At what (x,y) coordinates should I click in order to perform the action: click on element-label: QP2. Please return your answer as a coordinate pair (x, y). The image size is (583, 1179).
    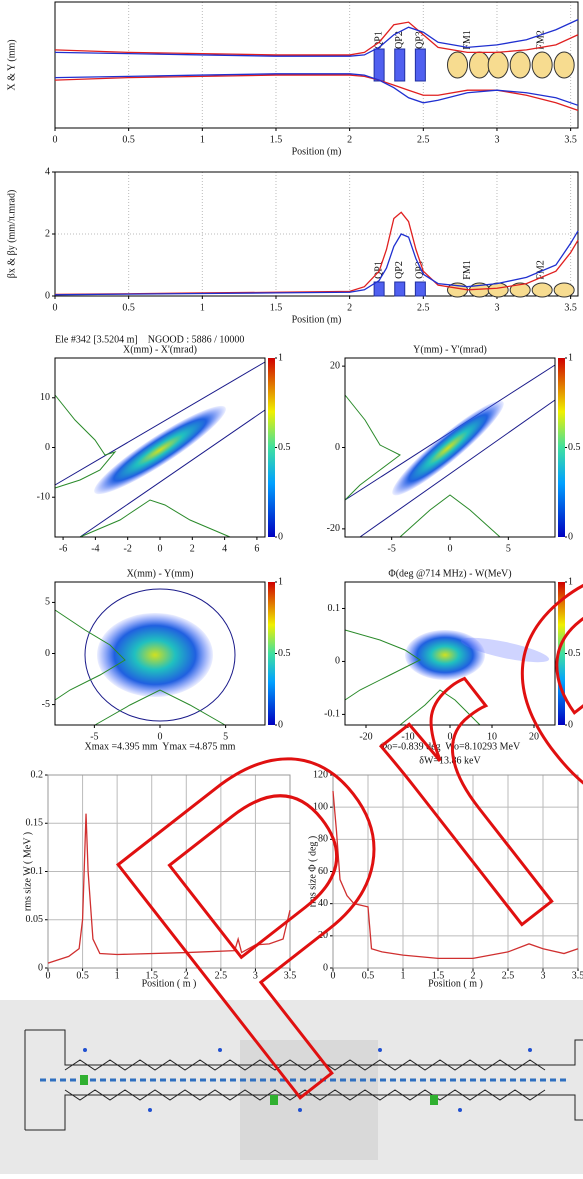
    Looking at the image, I should click on (399, 40).